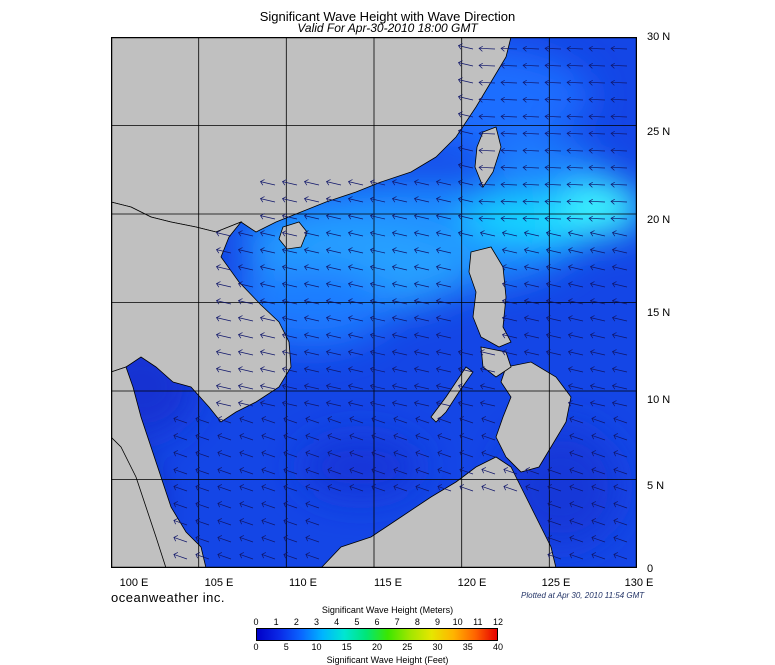 The width and height of the screenshot is (775, 665). What do you see at coordinates (303, 583) in the screenshot?
I see `lon-label-110e: 110 E` at bounding box center [303, 583].